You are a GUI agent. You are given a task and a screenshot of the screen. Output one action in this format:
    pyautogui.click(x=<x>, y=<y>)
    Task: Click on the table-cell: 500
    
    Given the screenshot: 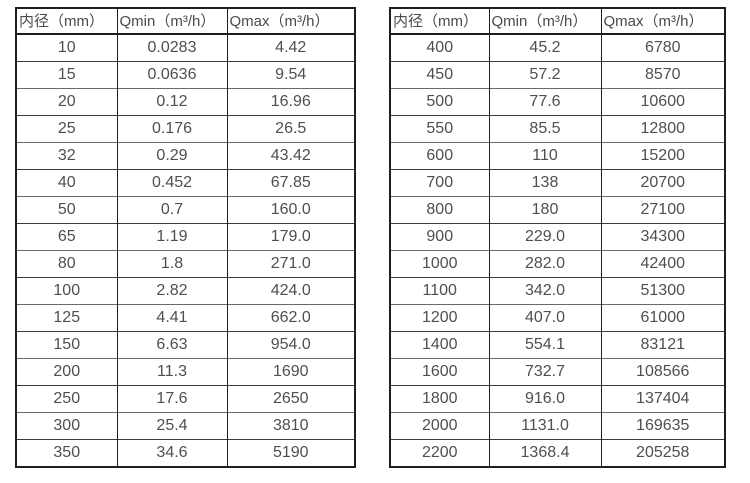 What is the action you would take?
    pyautogui.click(x=439, y=102)
    